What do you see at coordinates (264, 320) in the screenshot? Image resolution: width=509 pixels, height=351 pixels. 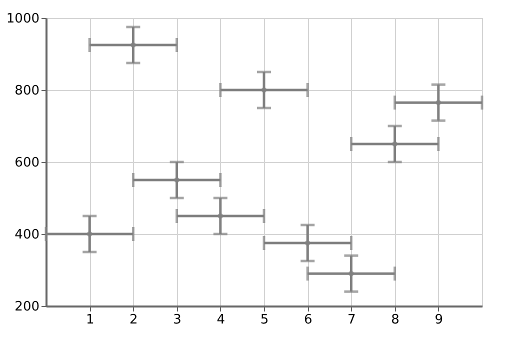 I see `x-tick-label: 5` at bounding box center [264, 320].